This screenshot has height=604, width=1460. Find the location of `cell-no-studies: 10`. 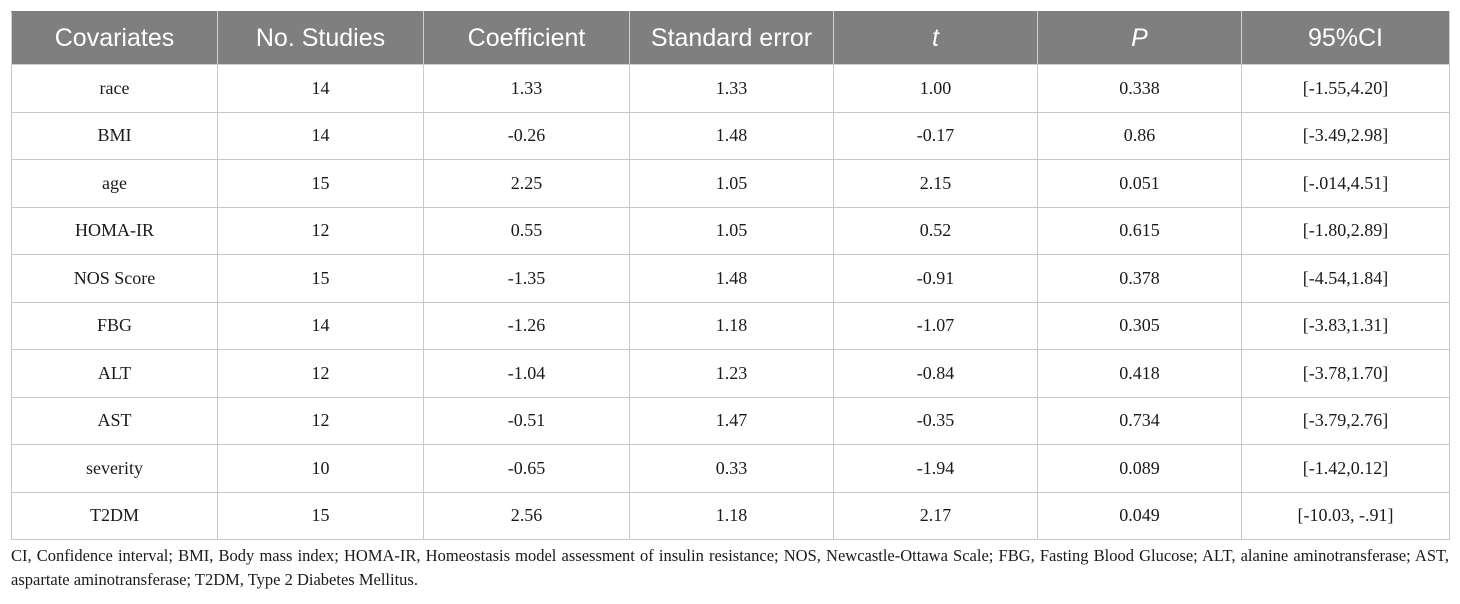

cell-no-studies: 10 is located at coordinates (320, 468).